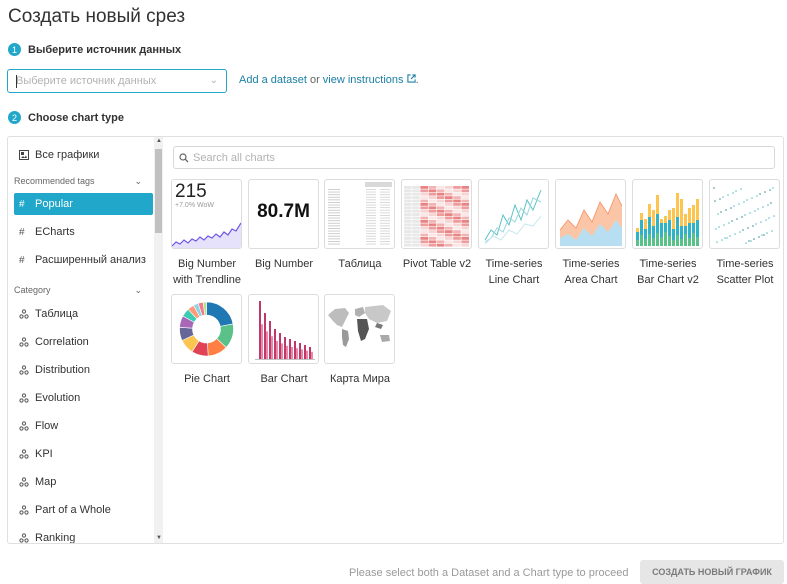  I want to click on chart-card-world-map: Карта Мира, so click(360, 340).